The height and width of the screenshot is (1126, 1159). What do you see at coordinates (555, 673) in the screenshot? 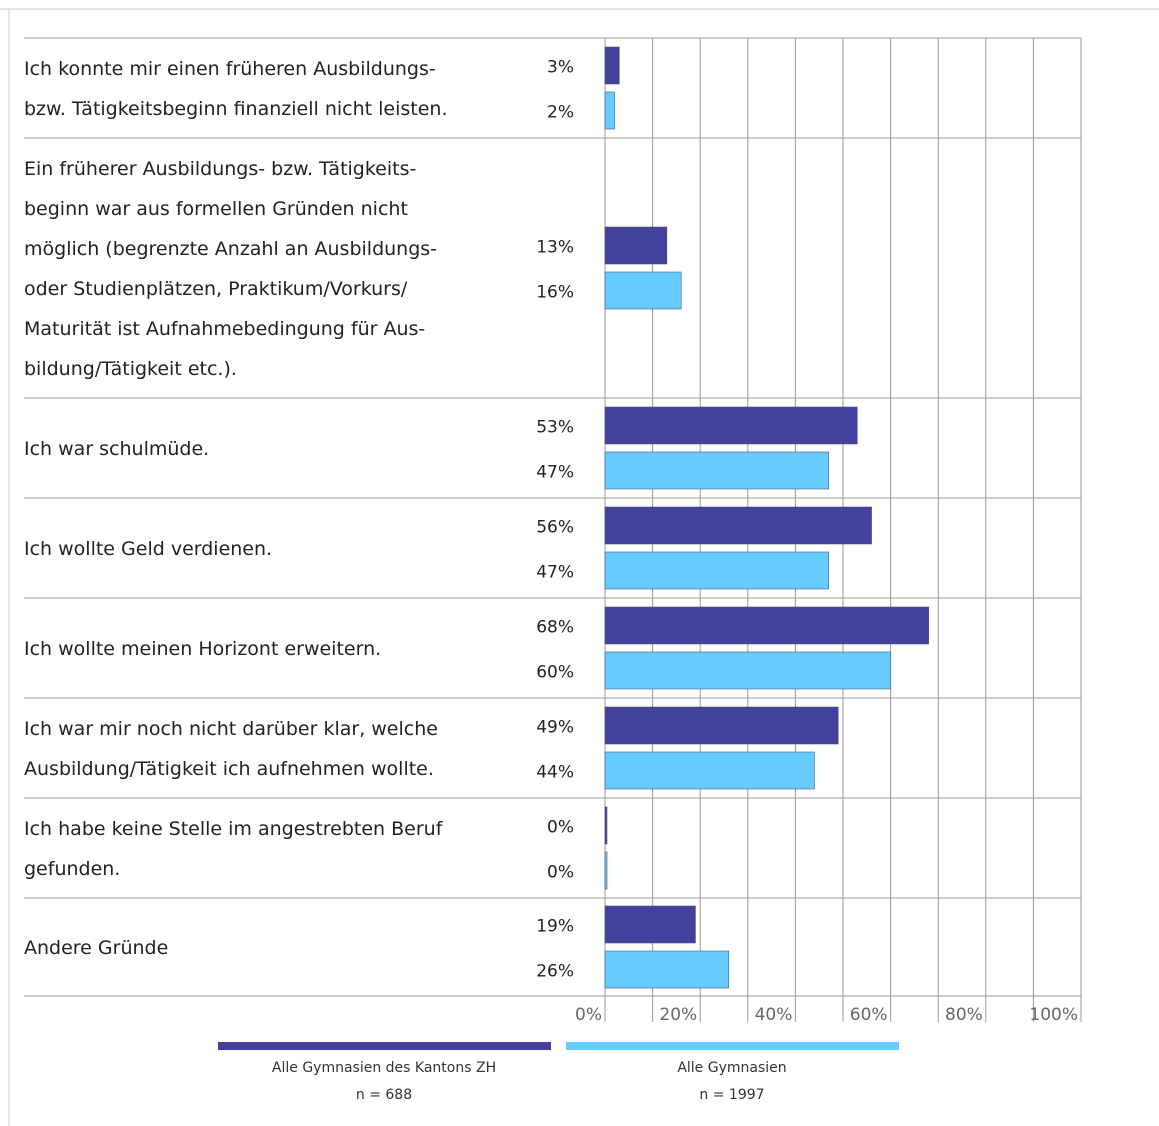
I see `value-label: 60%` at bounding box center [555, 673].